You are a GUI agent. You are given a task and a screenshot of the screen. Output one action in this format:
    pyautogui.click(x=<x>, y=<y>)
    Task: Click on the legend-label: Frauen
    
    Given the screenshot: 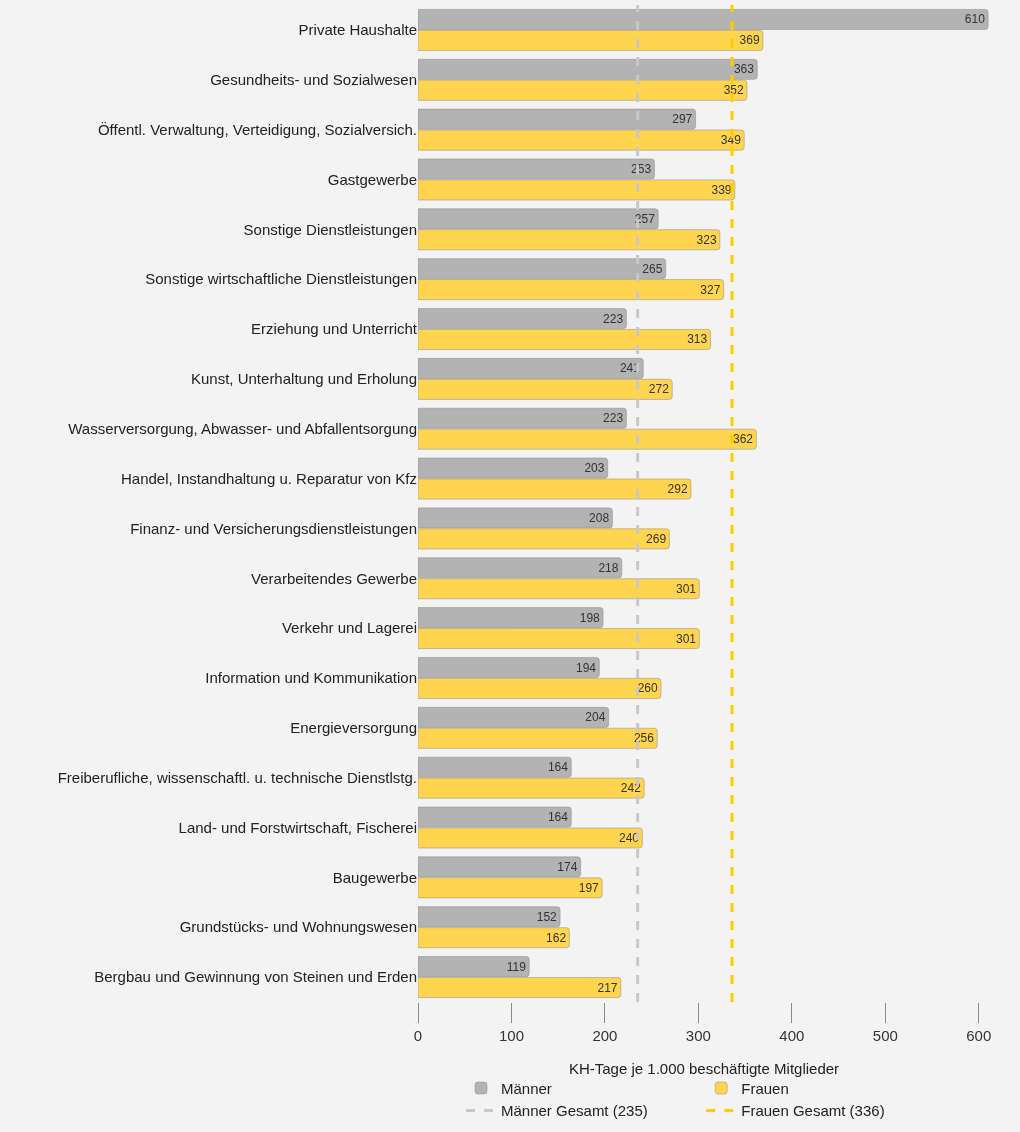 What is the action you would take?
    pyautogui.click(x=765, y=1088)
    